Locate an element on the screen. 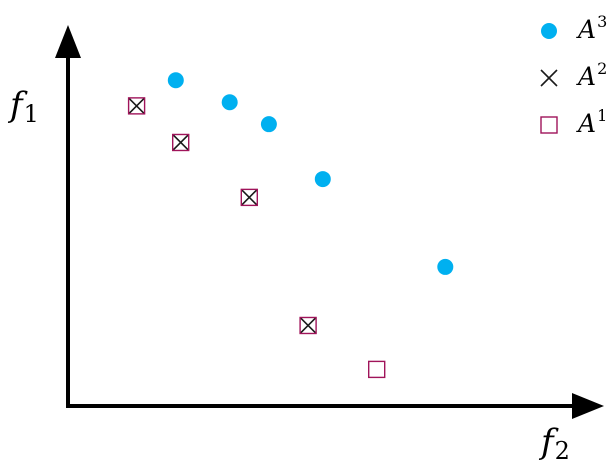  legend-marker-cross-icon is located at coordinates (549, 78).